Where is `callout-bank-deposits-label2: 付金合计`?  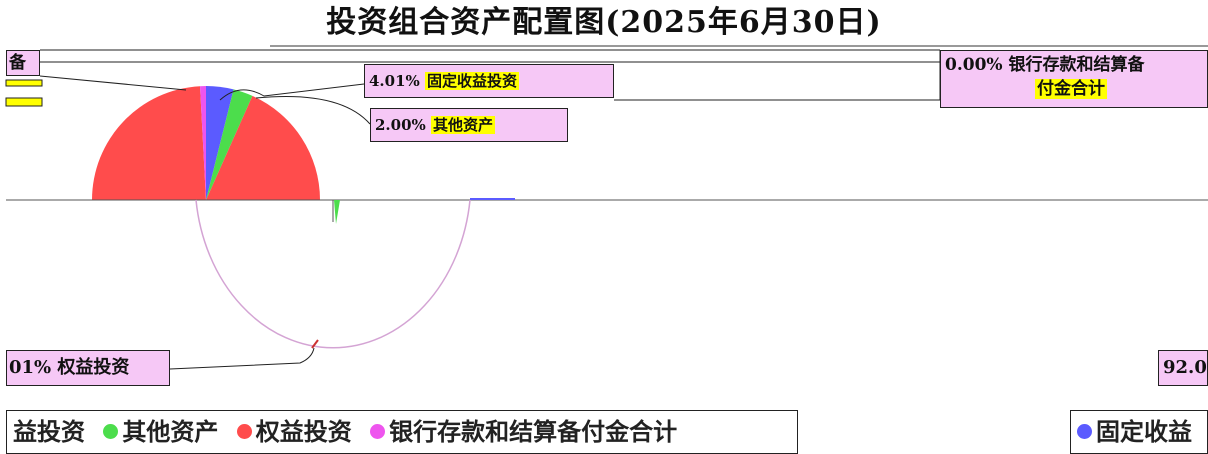
callout-bank-deposits-label2: 付金合计 is located at coordinates (1071, 89).